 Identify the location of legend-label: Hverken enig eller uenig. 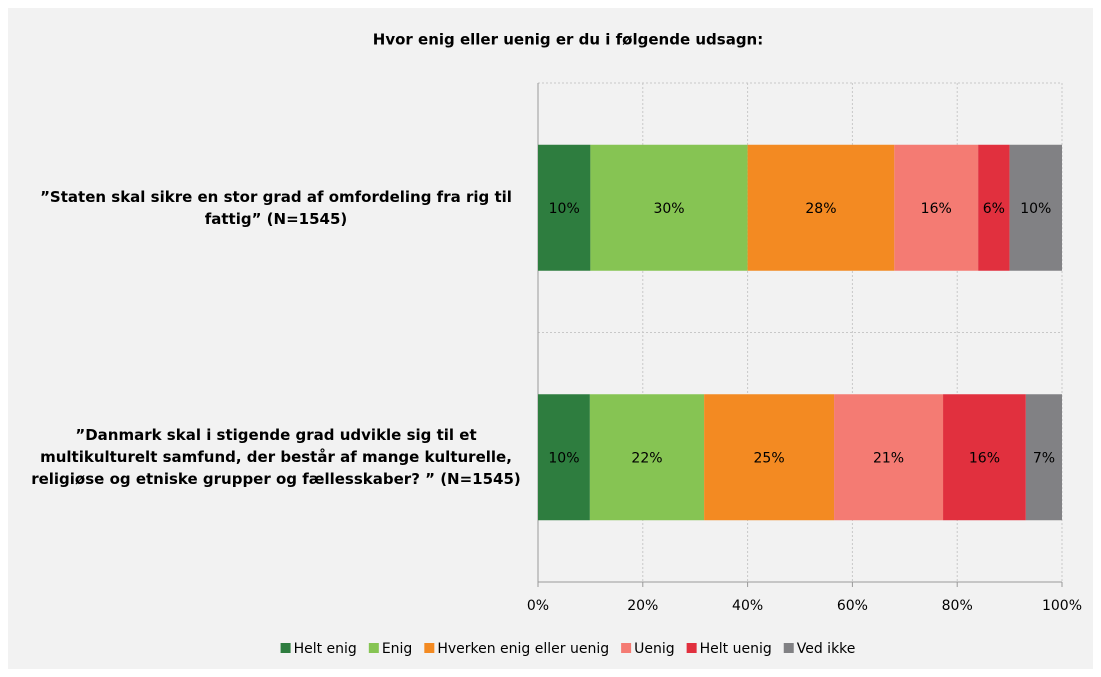
(523, 649).